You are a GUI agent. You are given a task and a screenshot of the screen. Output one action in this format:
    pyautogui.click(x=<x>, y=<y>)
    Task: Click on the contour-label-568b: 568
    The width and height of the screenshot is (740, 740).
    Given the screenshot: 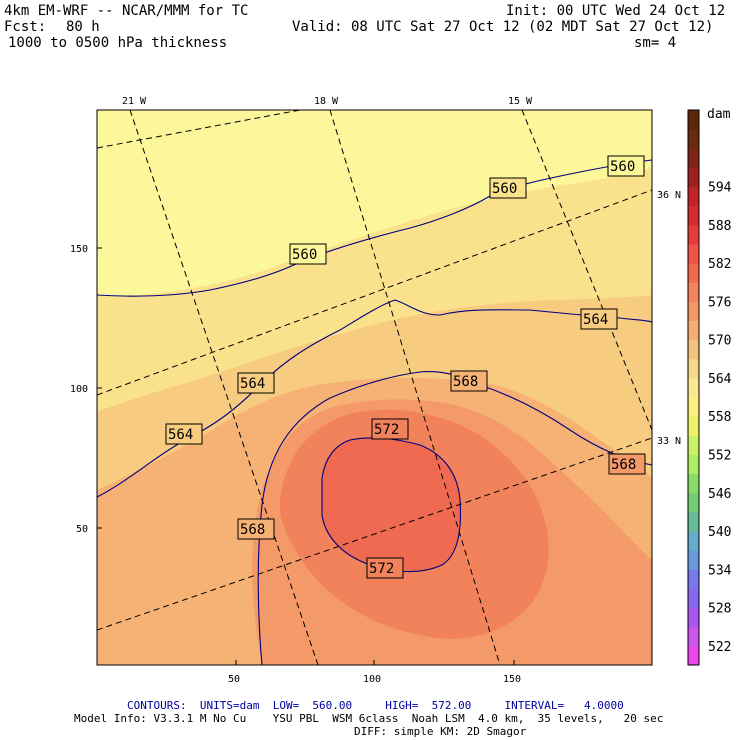 What is the action you would take?
    pyautogui.click(x=465, y=382)
    